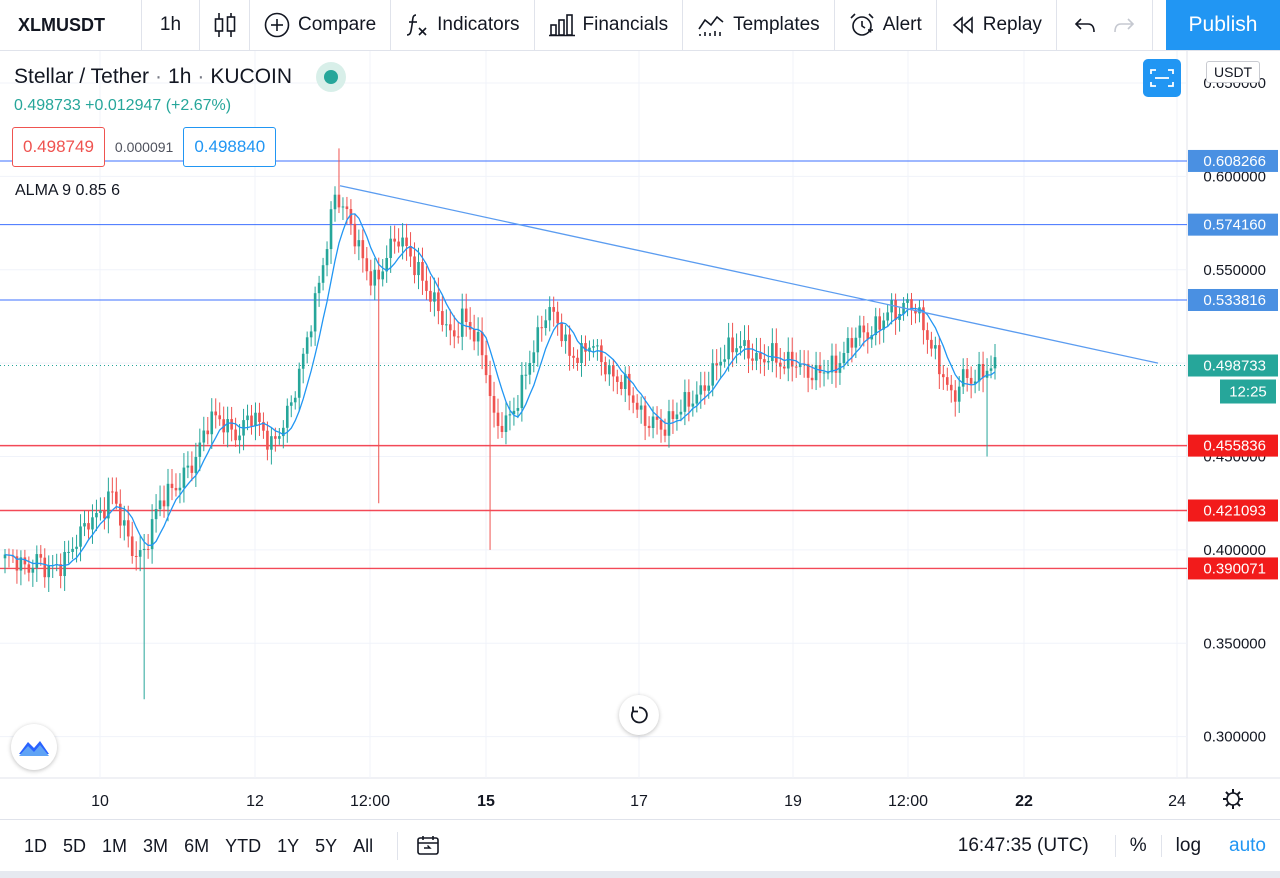  What do you see at coordinates (1234, 161) in the screenshot?
I see `level-price-label: 0.608266` at bounding box center [1234, 161].